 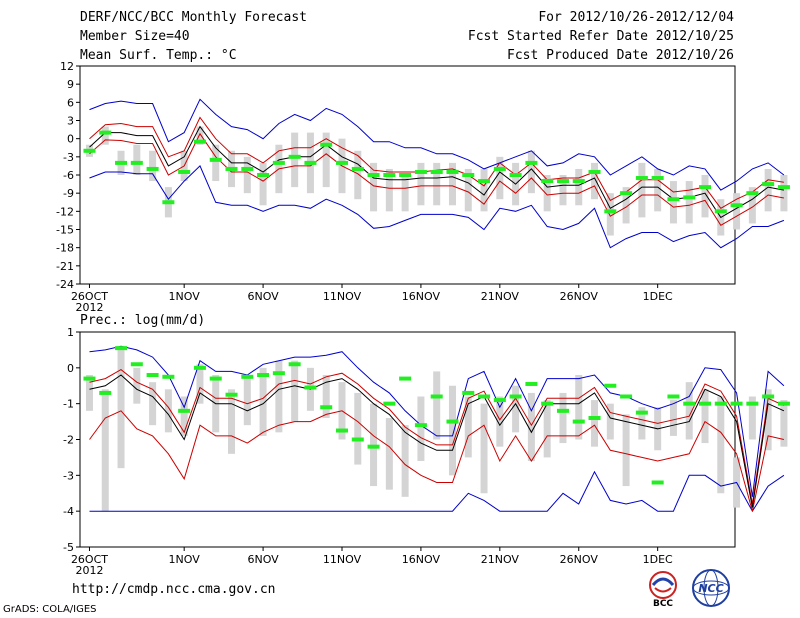 What do you see at coordinates (68, 175) in the screenshot?
I see `temp-y-tick-label: -6` at bounding box center [68, 175].